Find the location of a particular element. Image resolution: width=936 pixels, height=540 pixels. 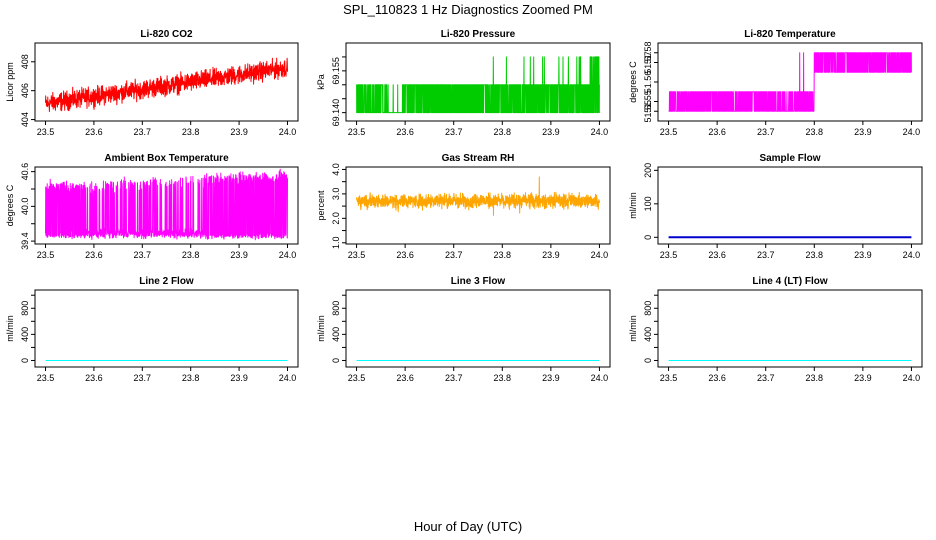

y-tick-label: 1.0 is located at coordinates (336, 243).